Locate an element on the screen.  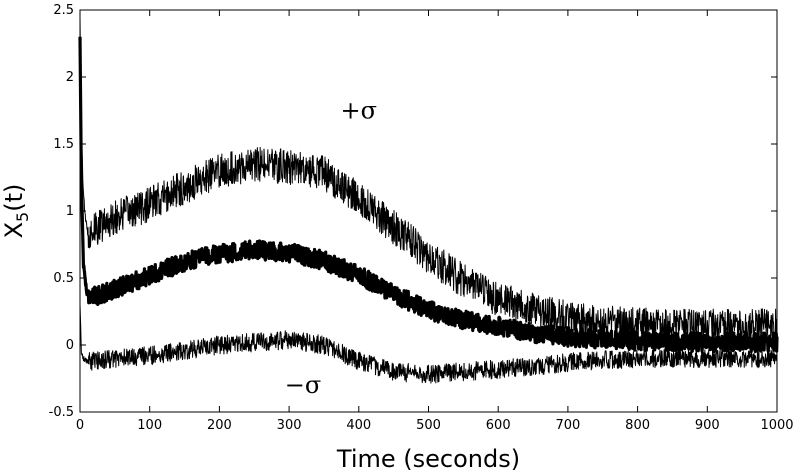
y-tick-label: 0 is located at coordinates (70, 345).